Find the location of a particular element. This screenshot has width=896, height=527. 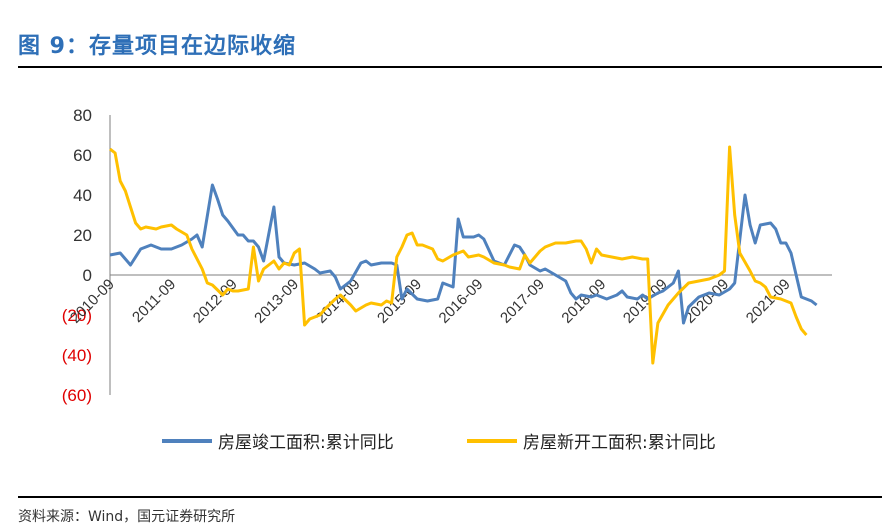

x-tick-label: 2013-09 is located at coordinates (276, 301).